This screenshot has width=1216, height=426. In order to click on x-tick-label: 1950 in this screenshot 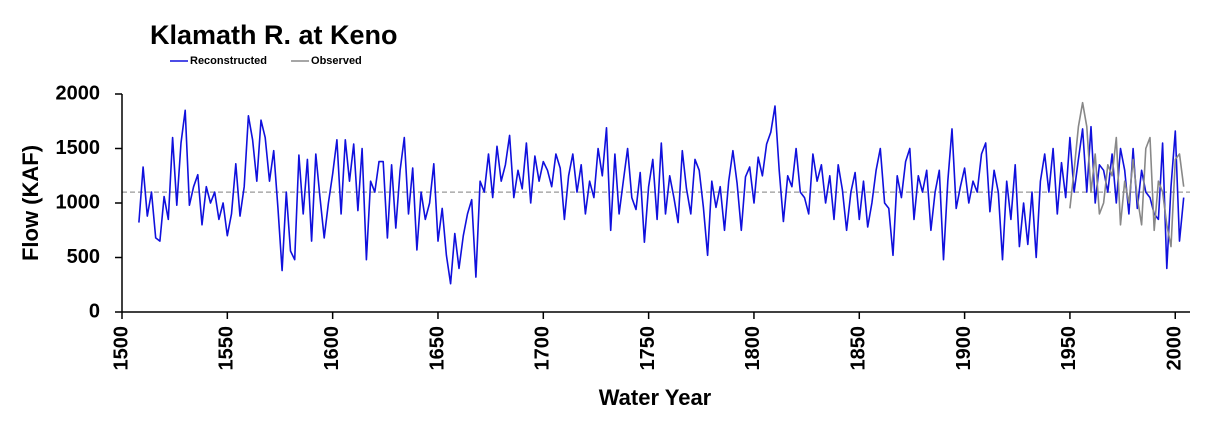, I will do `click(1069, 348)`.